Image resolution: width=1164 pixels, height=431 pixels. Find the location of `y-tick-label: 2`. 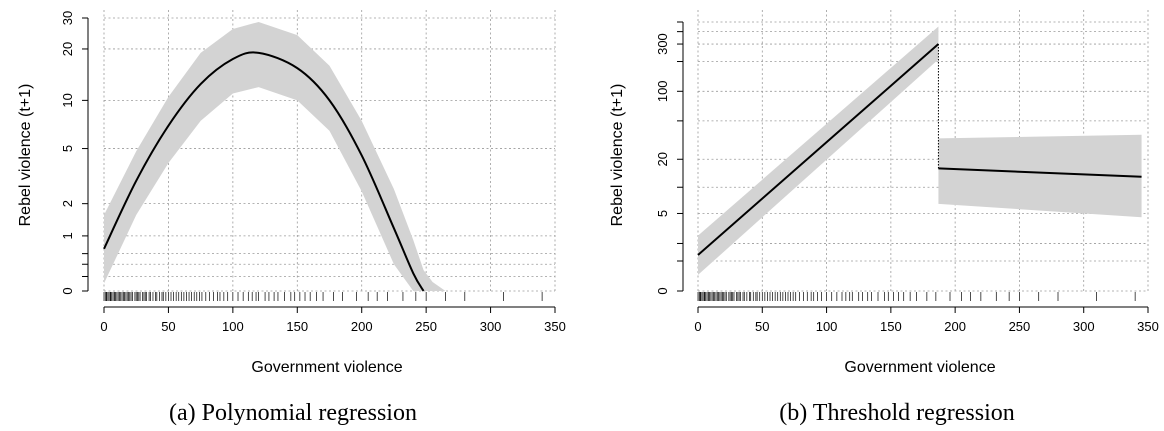

y-tick-label: 2 is located at coordinates (67, 203).